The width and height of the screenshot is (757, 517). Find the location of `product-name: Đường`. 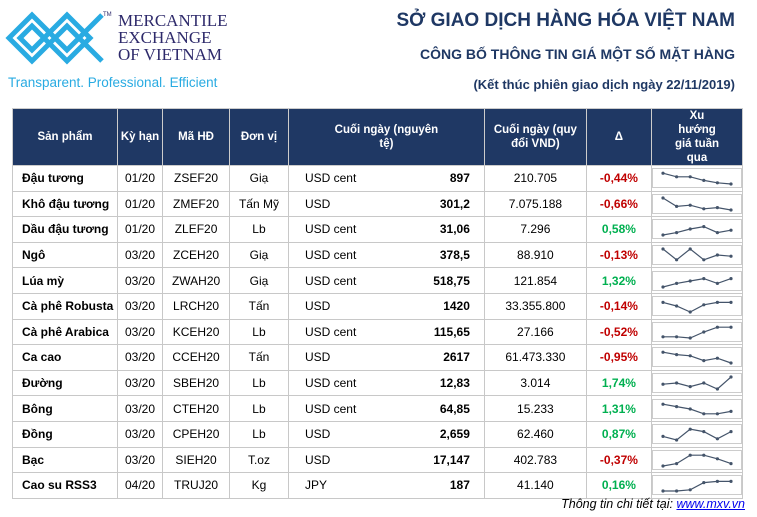

product-name: Đường is located at coordinates (65, 383).